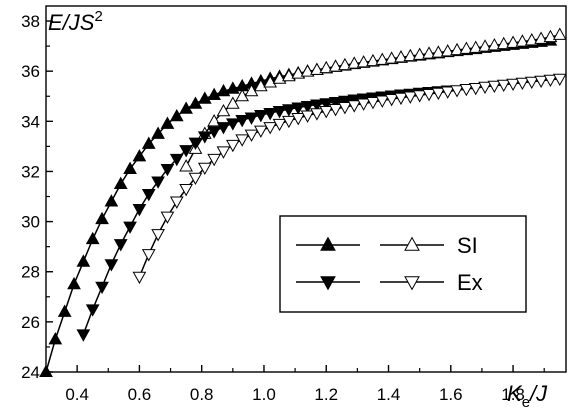  I want to click on y-axis-title-main: E/JS, so click(71, 22).